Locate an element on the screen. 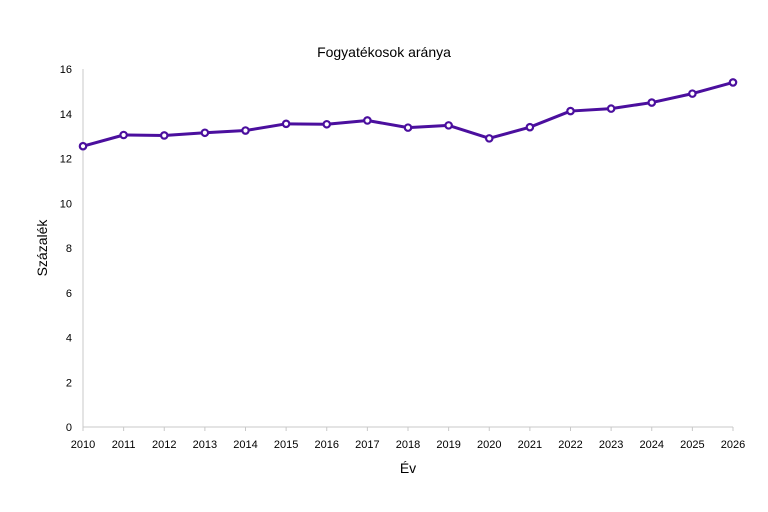  x-tick-label: 2016 is located at coordinates (327, 445).